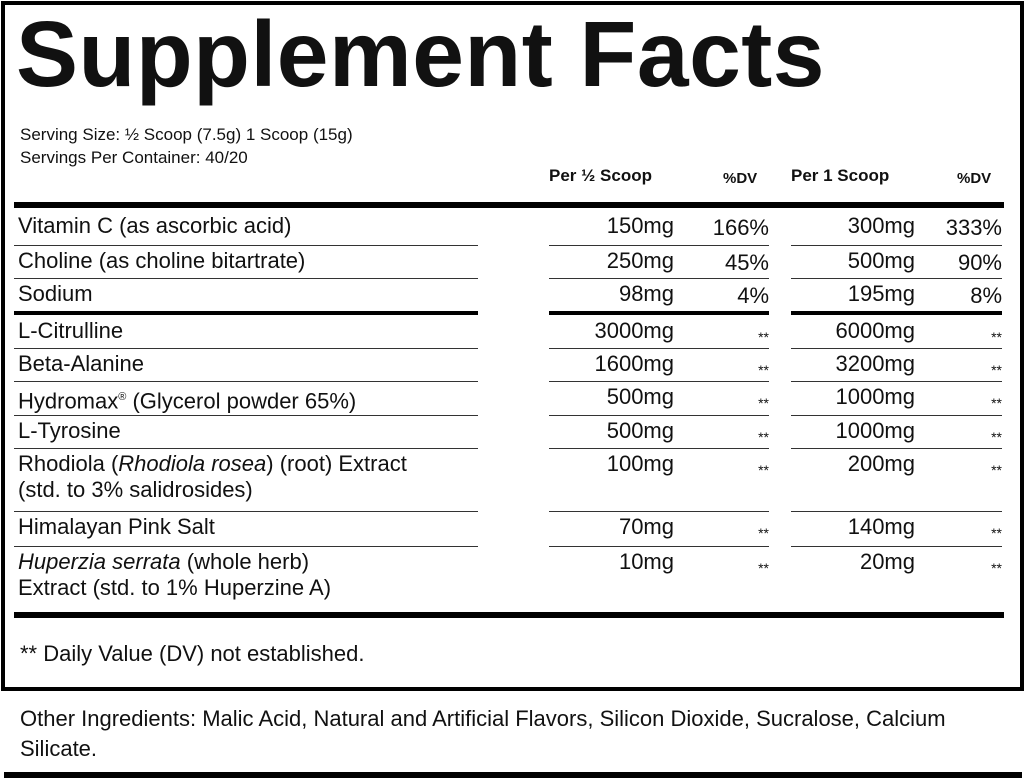  What do you see at coordinates (192, 463) in the screenshot?
I see `ingredient-name-part: Rhodiola rosea` at bounding box center [192, 463].